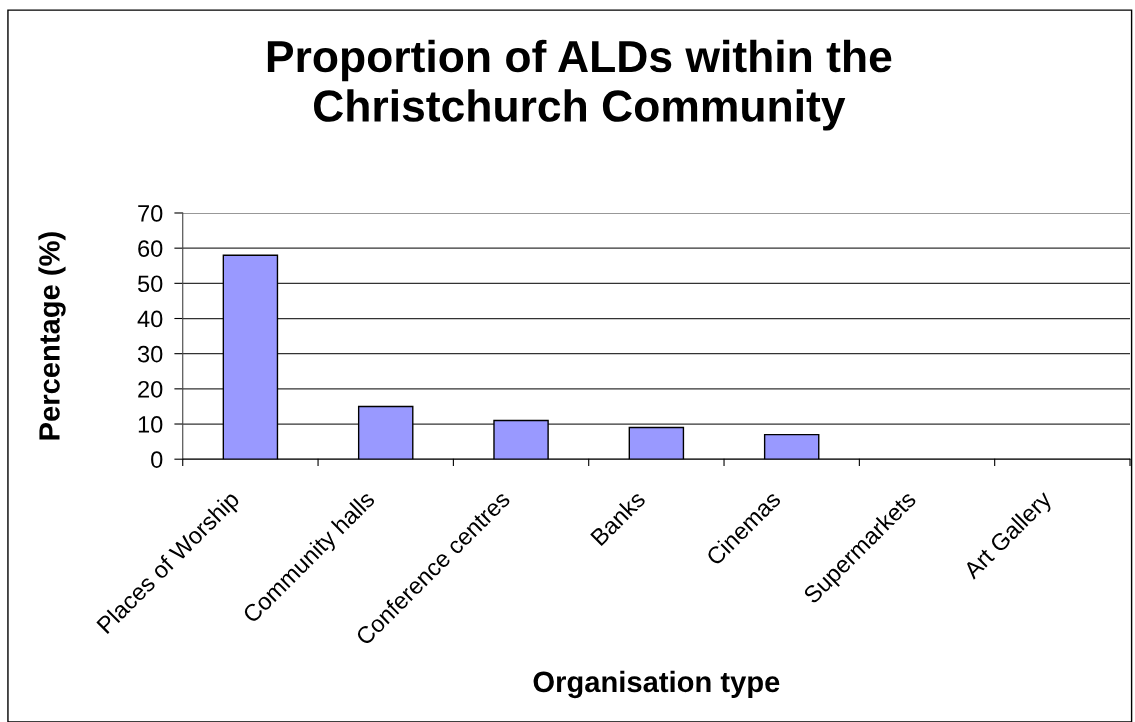 This screenshot has height=722, width=1135. Describe the element at coordinates (656, 684) in the screenshot. I see `x-axis-title: Organisation type` at that location.